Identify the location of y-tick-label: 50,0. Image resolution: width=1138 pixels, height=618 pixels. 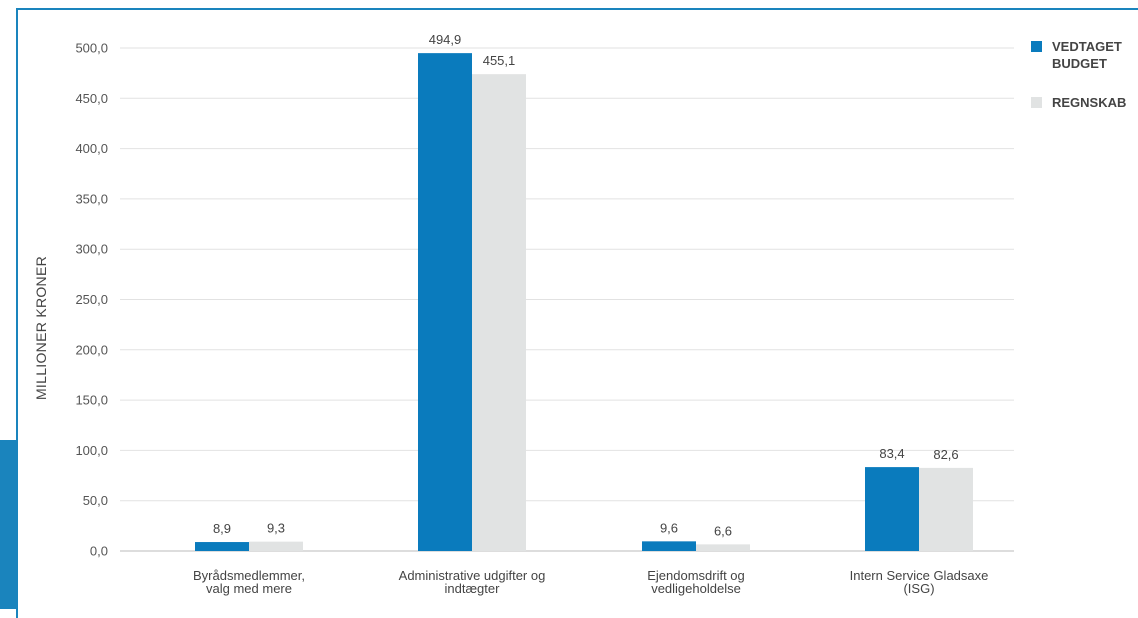
(95, 500).